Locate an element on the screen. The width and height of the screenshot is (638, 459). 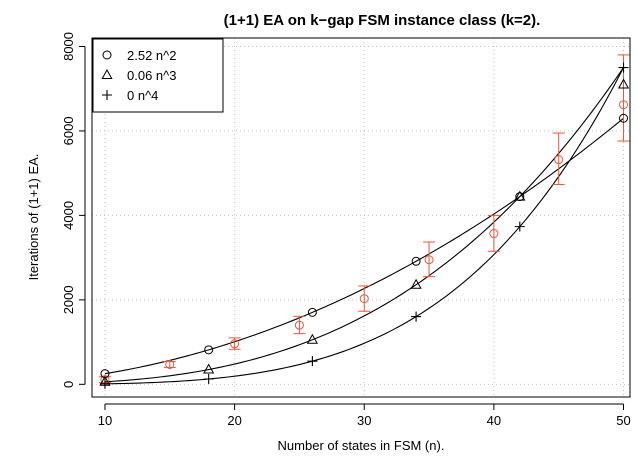
x-tick-label: 50 is located at coordinates (623, 420).